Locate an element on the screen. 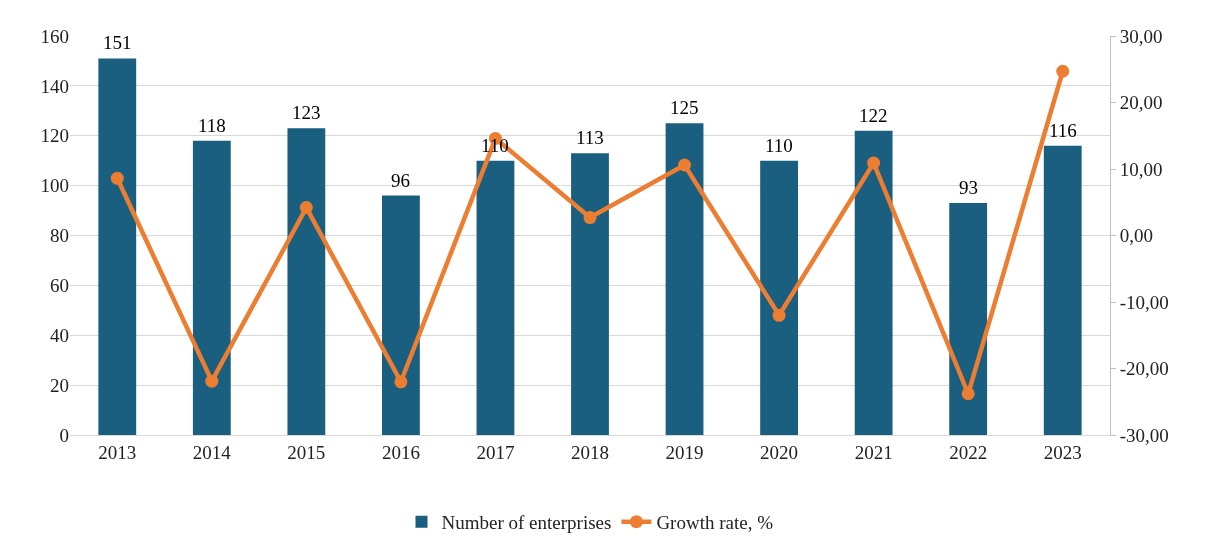  y2-tick-label: -20,00 is located at coordinates (1144, 369).